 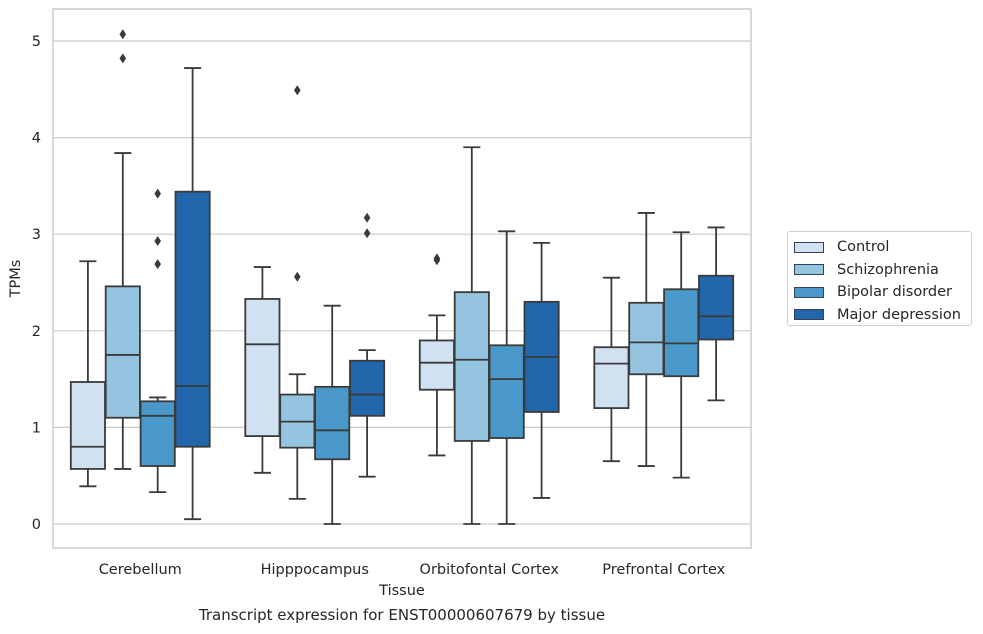 I want to click on legend-item-major-depression: Major depression, so click(x=882, y=315).